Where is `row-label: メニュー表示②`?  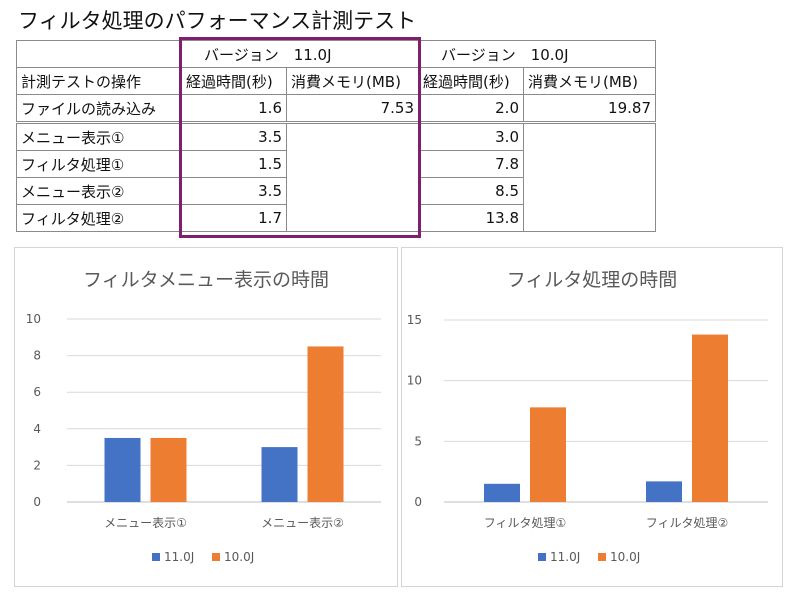 row-label: メニュー表示② is located at coordinates (99, 191).